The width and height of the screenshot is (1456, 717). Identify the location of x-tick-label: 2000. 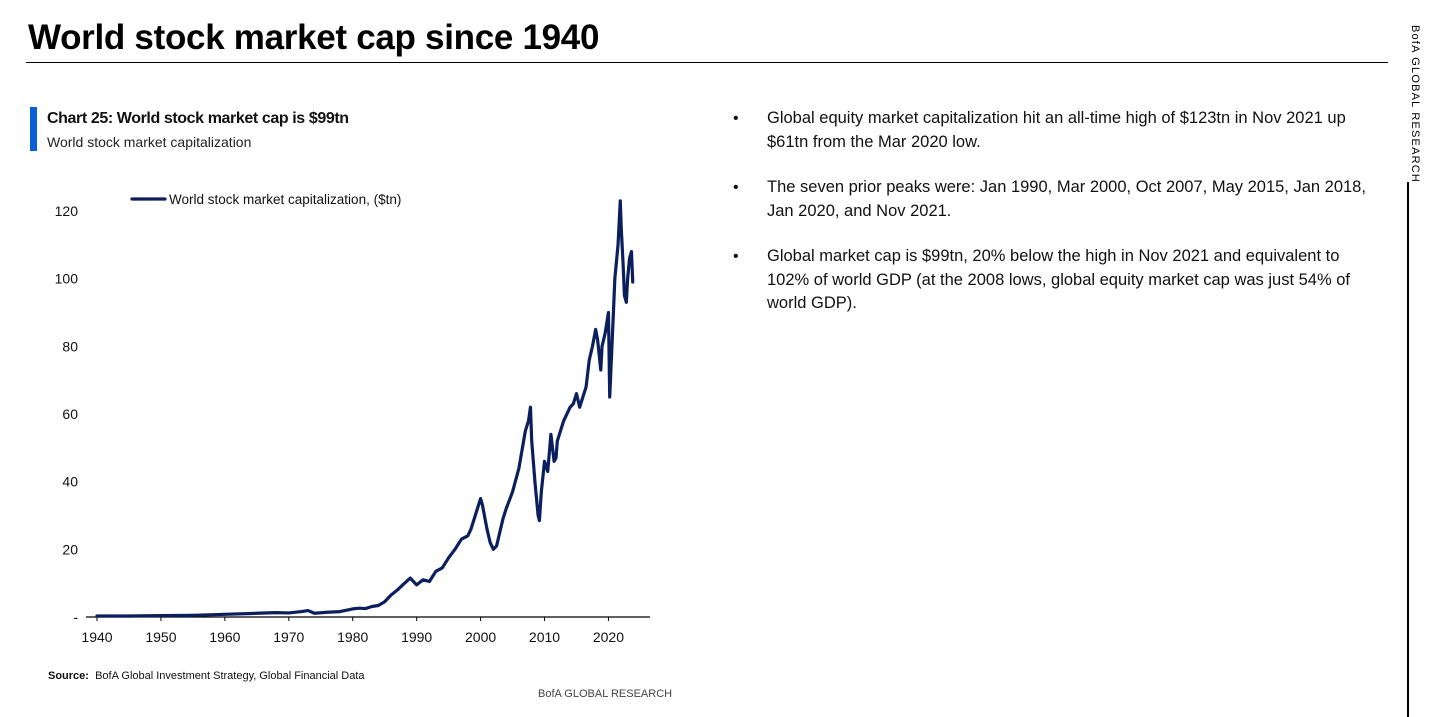
(480, 637).